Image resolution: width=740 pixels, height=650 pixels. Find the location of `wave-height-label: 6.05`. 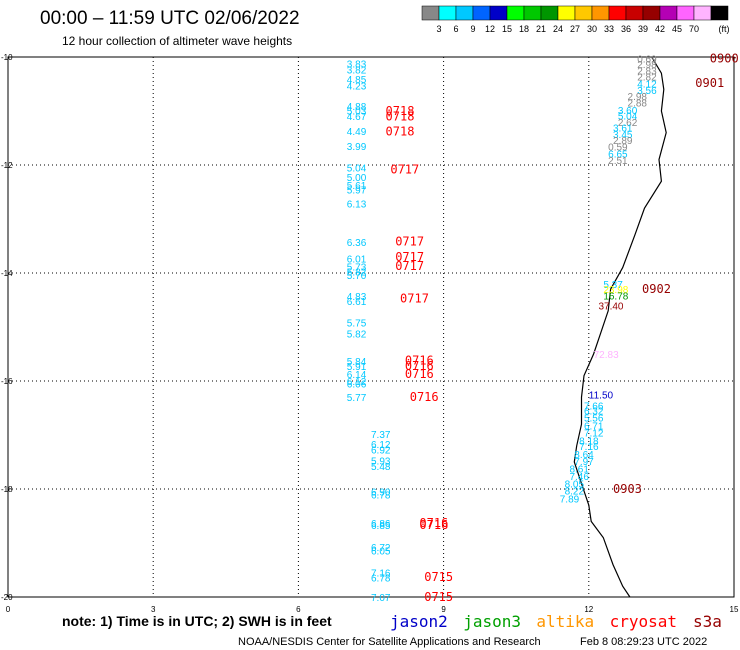

wave-height-label: 6.05 is located at coordinates (381, 552).